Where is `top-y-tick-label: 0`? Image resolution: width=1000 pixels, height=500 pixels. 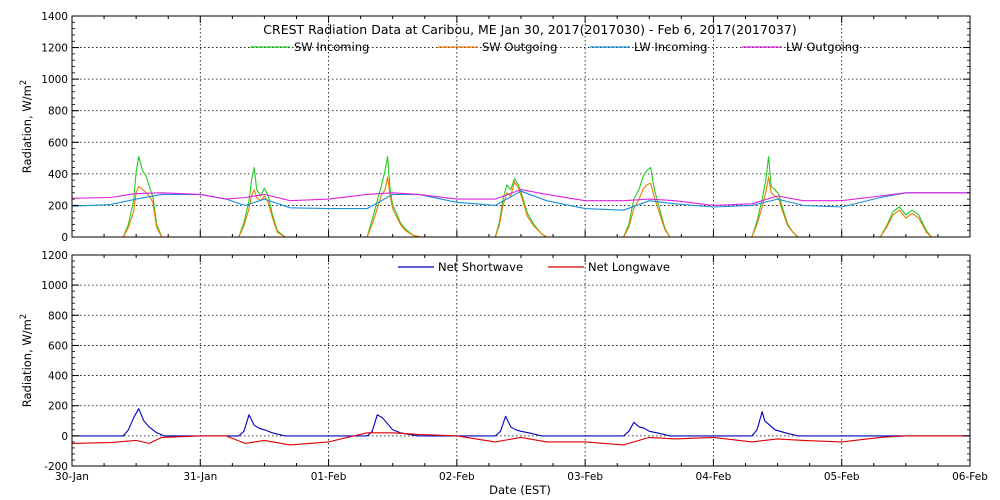 top-y-tick-label: 0 is located at coordinates (64, 238).